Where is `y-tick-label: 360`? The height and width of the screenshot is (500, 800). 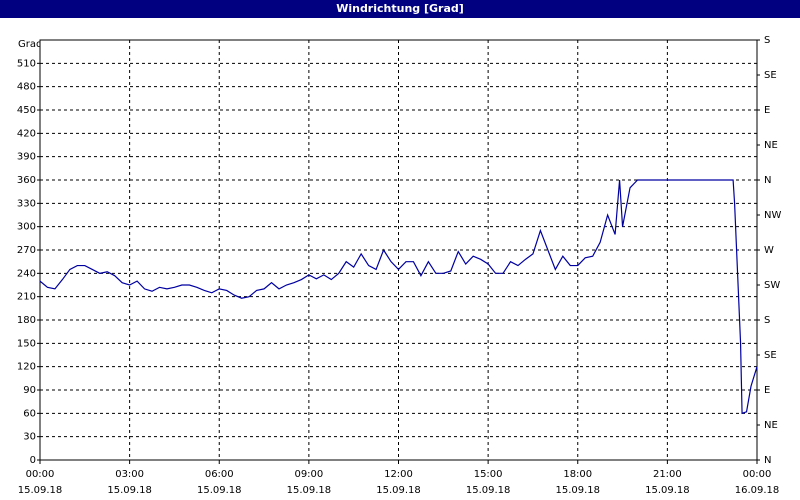 y-tick-label: 360 is located at coordinates (26, 180).